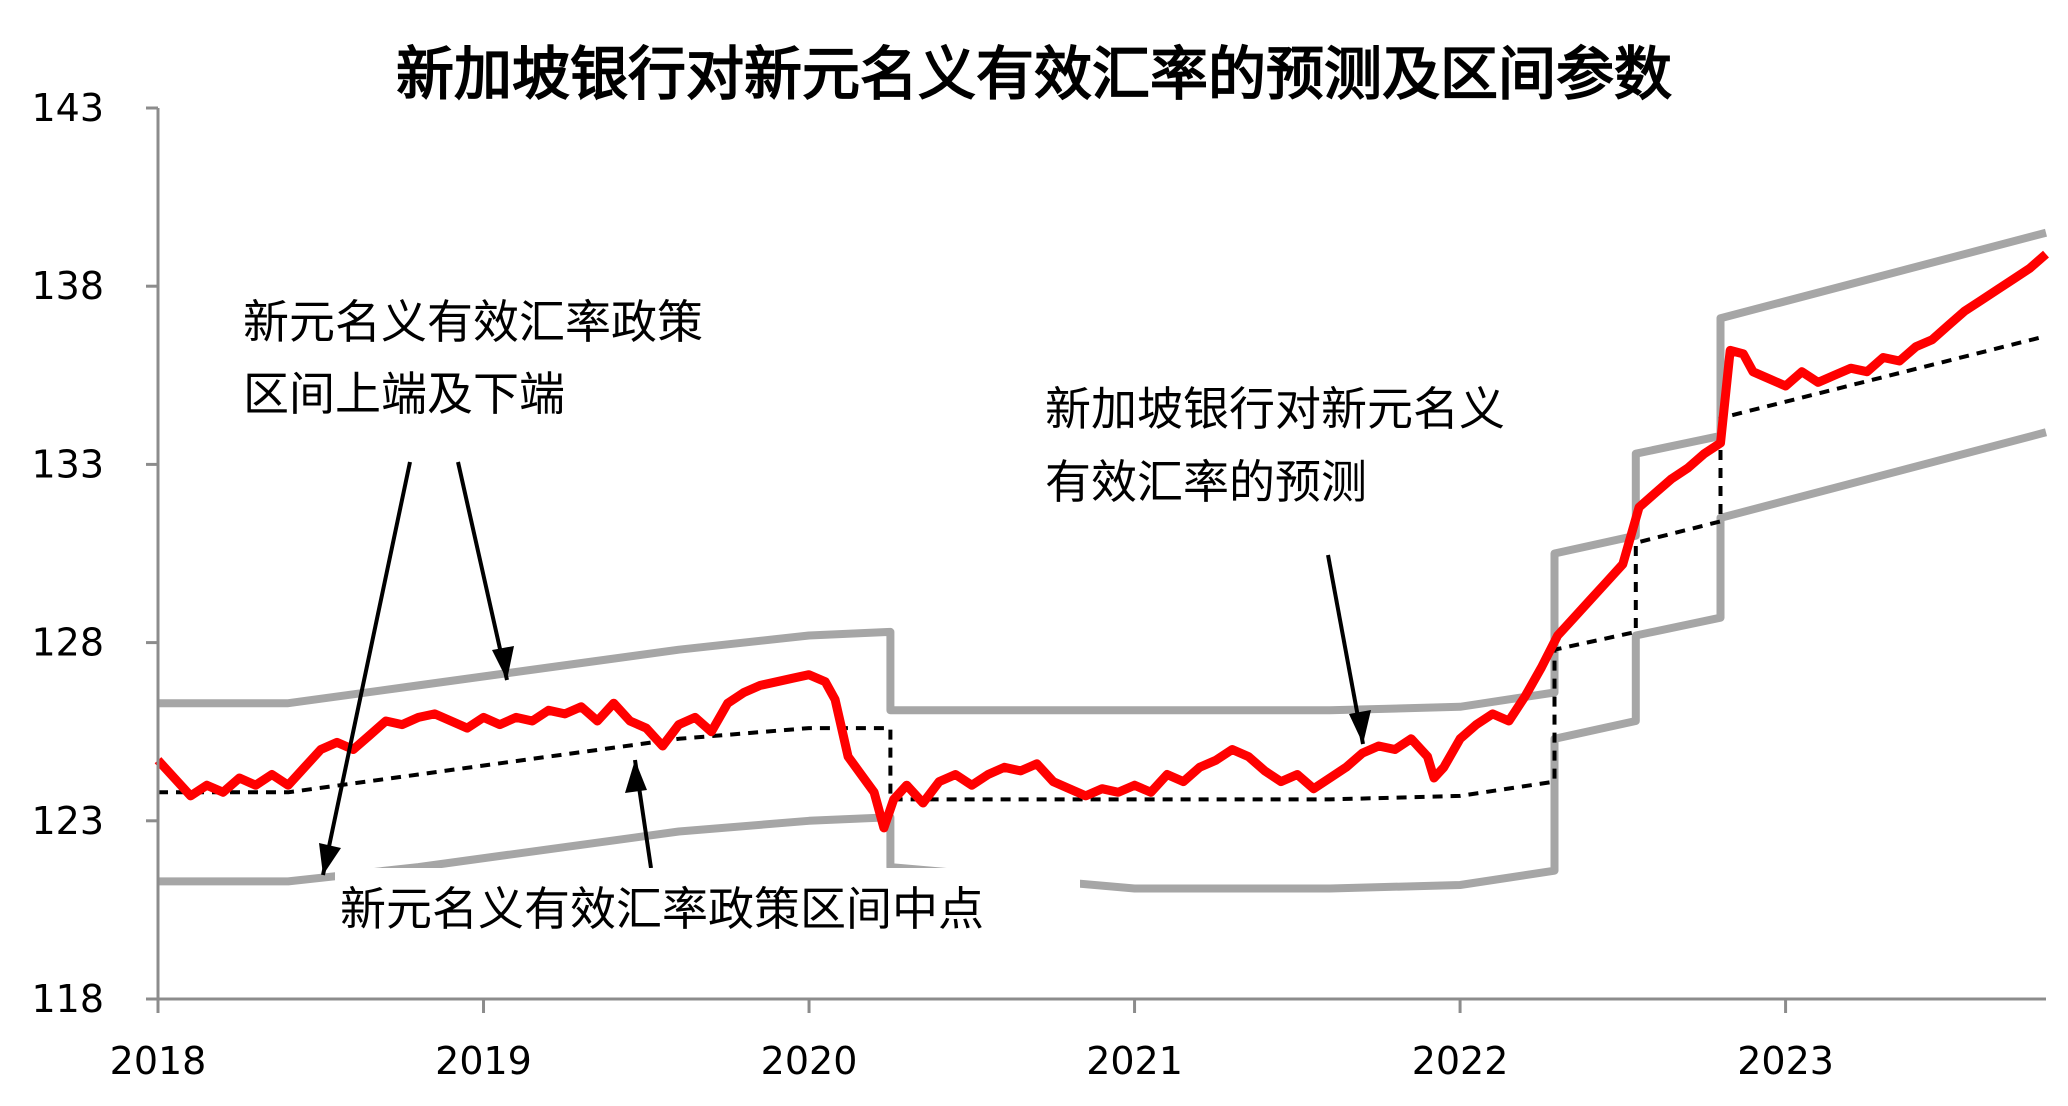  I want to click on chart-title: 新加坡银行对新元名义有效汇率的预测及区间参数, so click(1034, 74).